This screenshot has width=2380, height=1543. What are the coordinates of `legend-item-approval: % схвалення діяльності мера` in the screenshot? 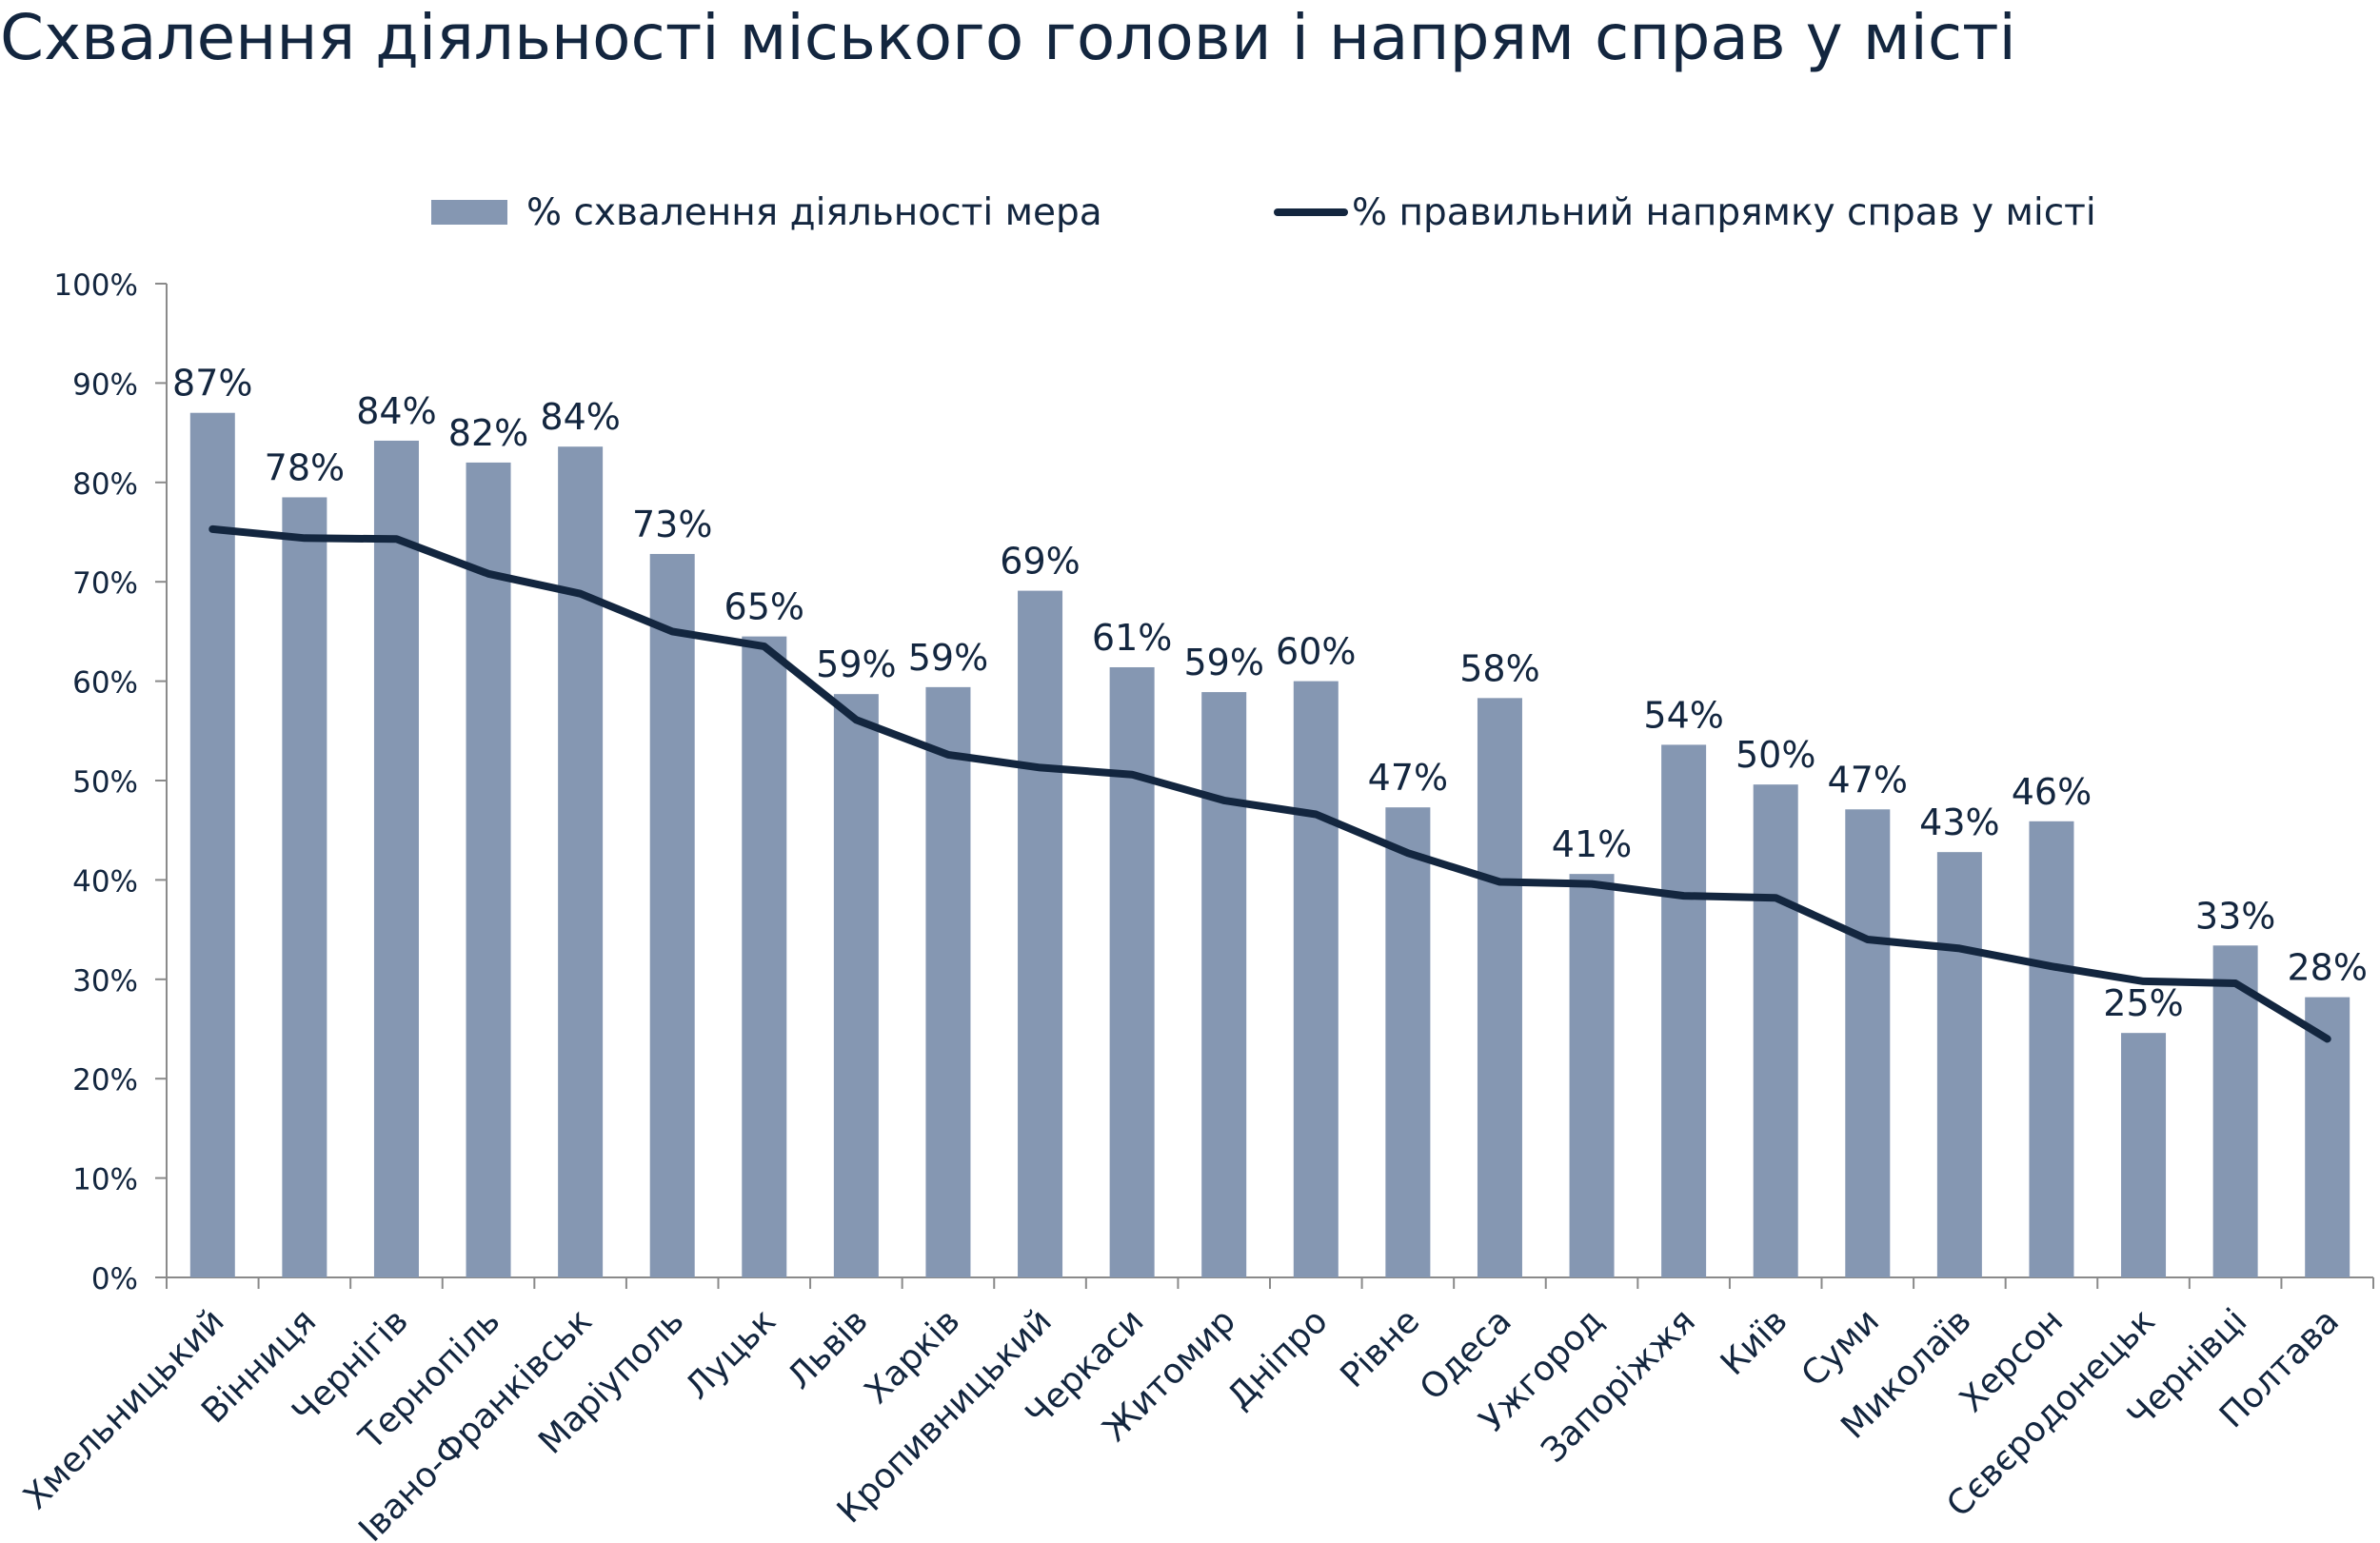 It's located at (766, 212).